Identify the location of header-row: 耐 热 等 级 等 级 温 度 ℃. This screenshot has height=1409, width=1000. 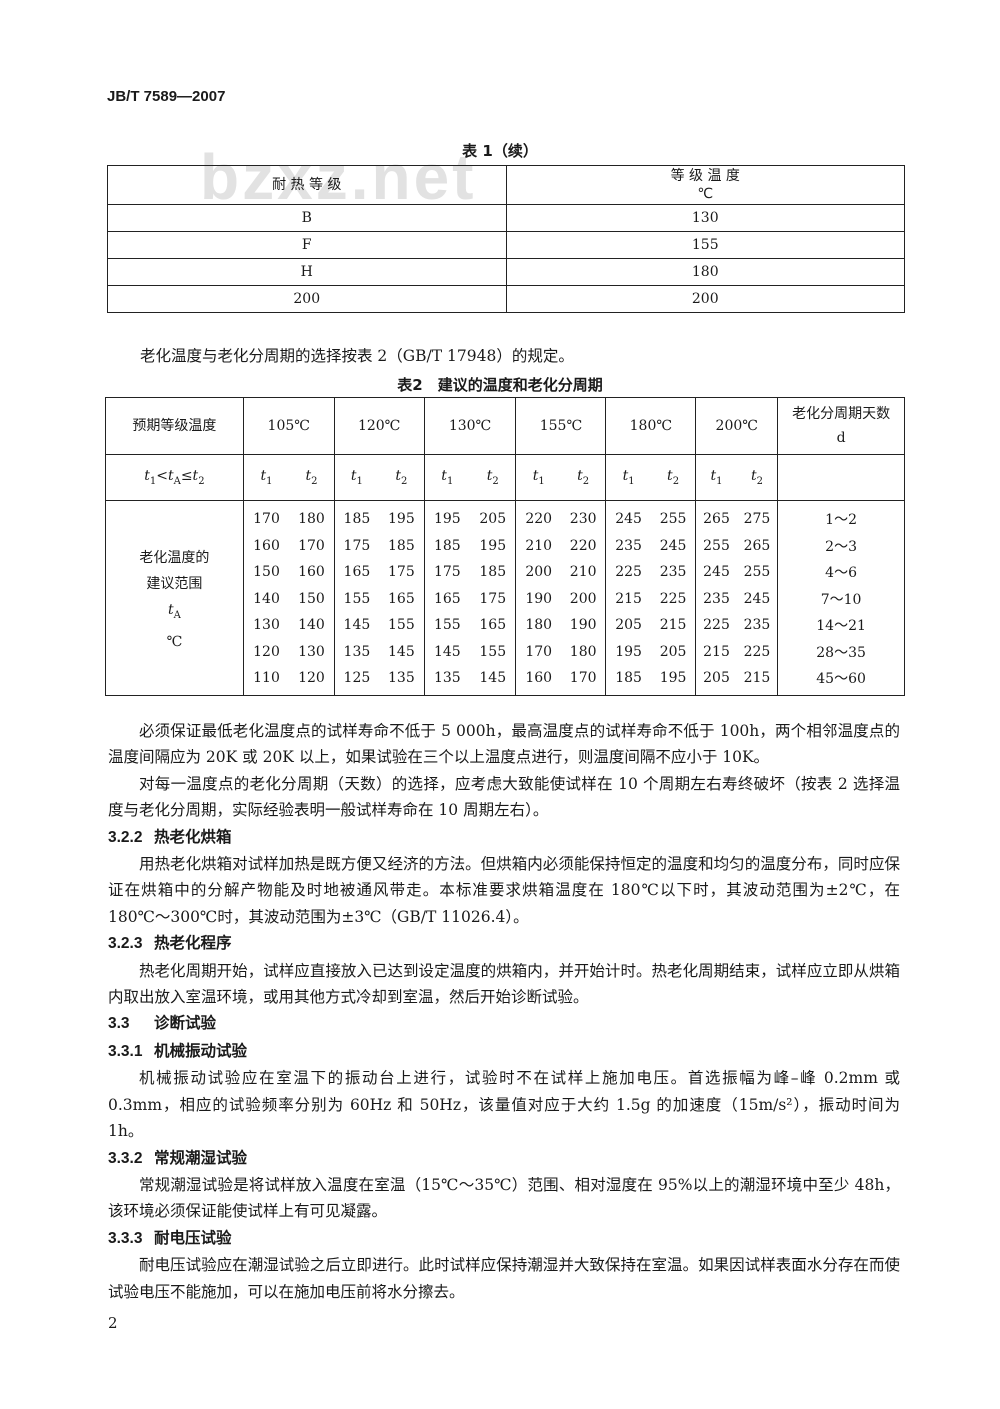
(506, 185).